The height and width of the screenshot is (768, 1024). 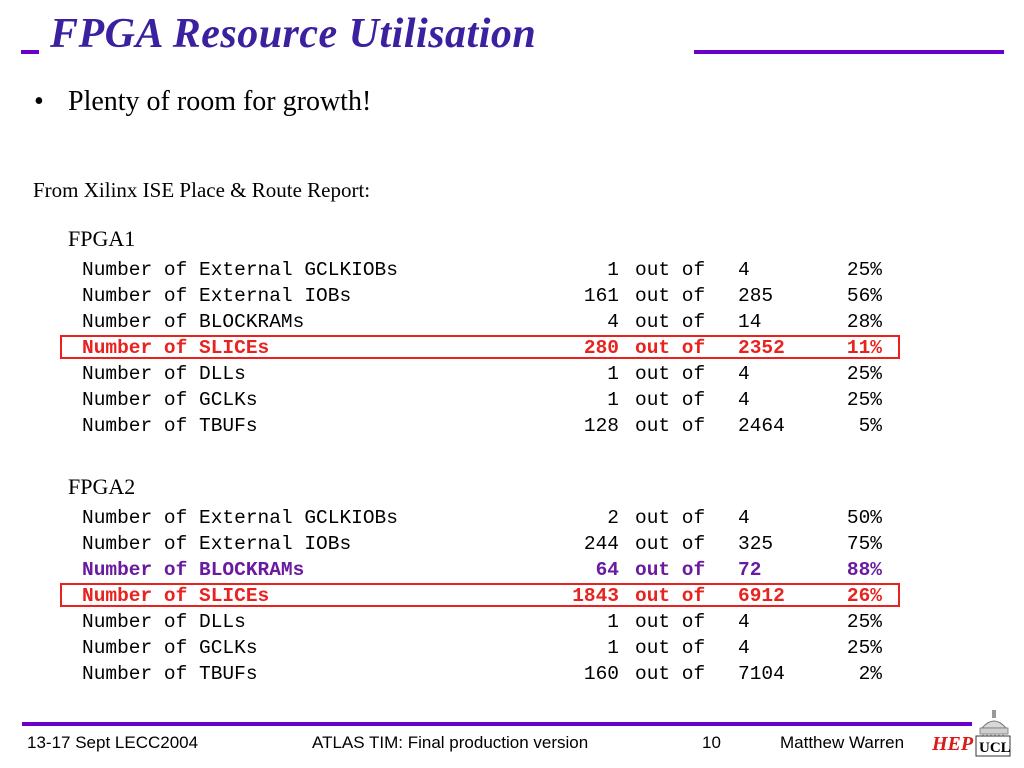 What do you see at coordinates (864, 570) in the screenshot?
I see `cell-pct: 88%` at bounding box center [864, 570].